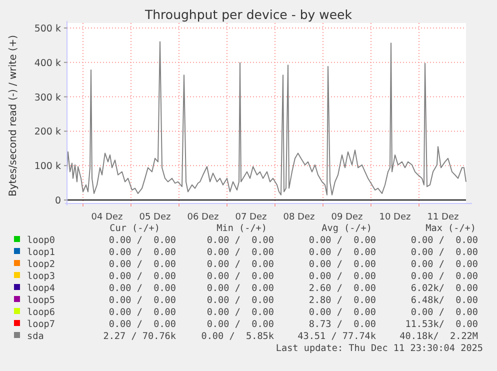 Image resolution: width=497 pixels, height=371 pixels. I want to click on text: 2.80 / 0.00, so click(342, 300).